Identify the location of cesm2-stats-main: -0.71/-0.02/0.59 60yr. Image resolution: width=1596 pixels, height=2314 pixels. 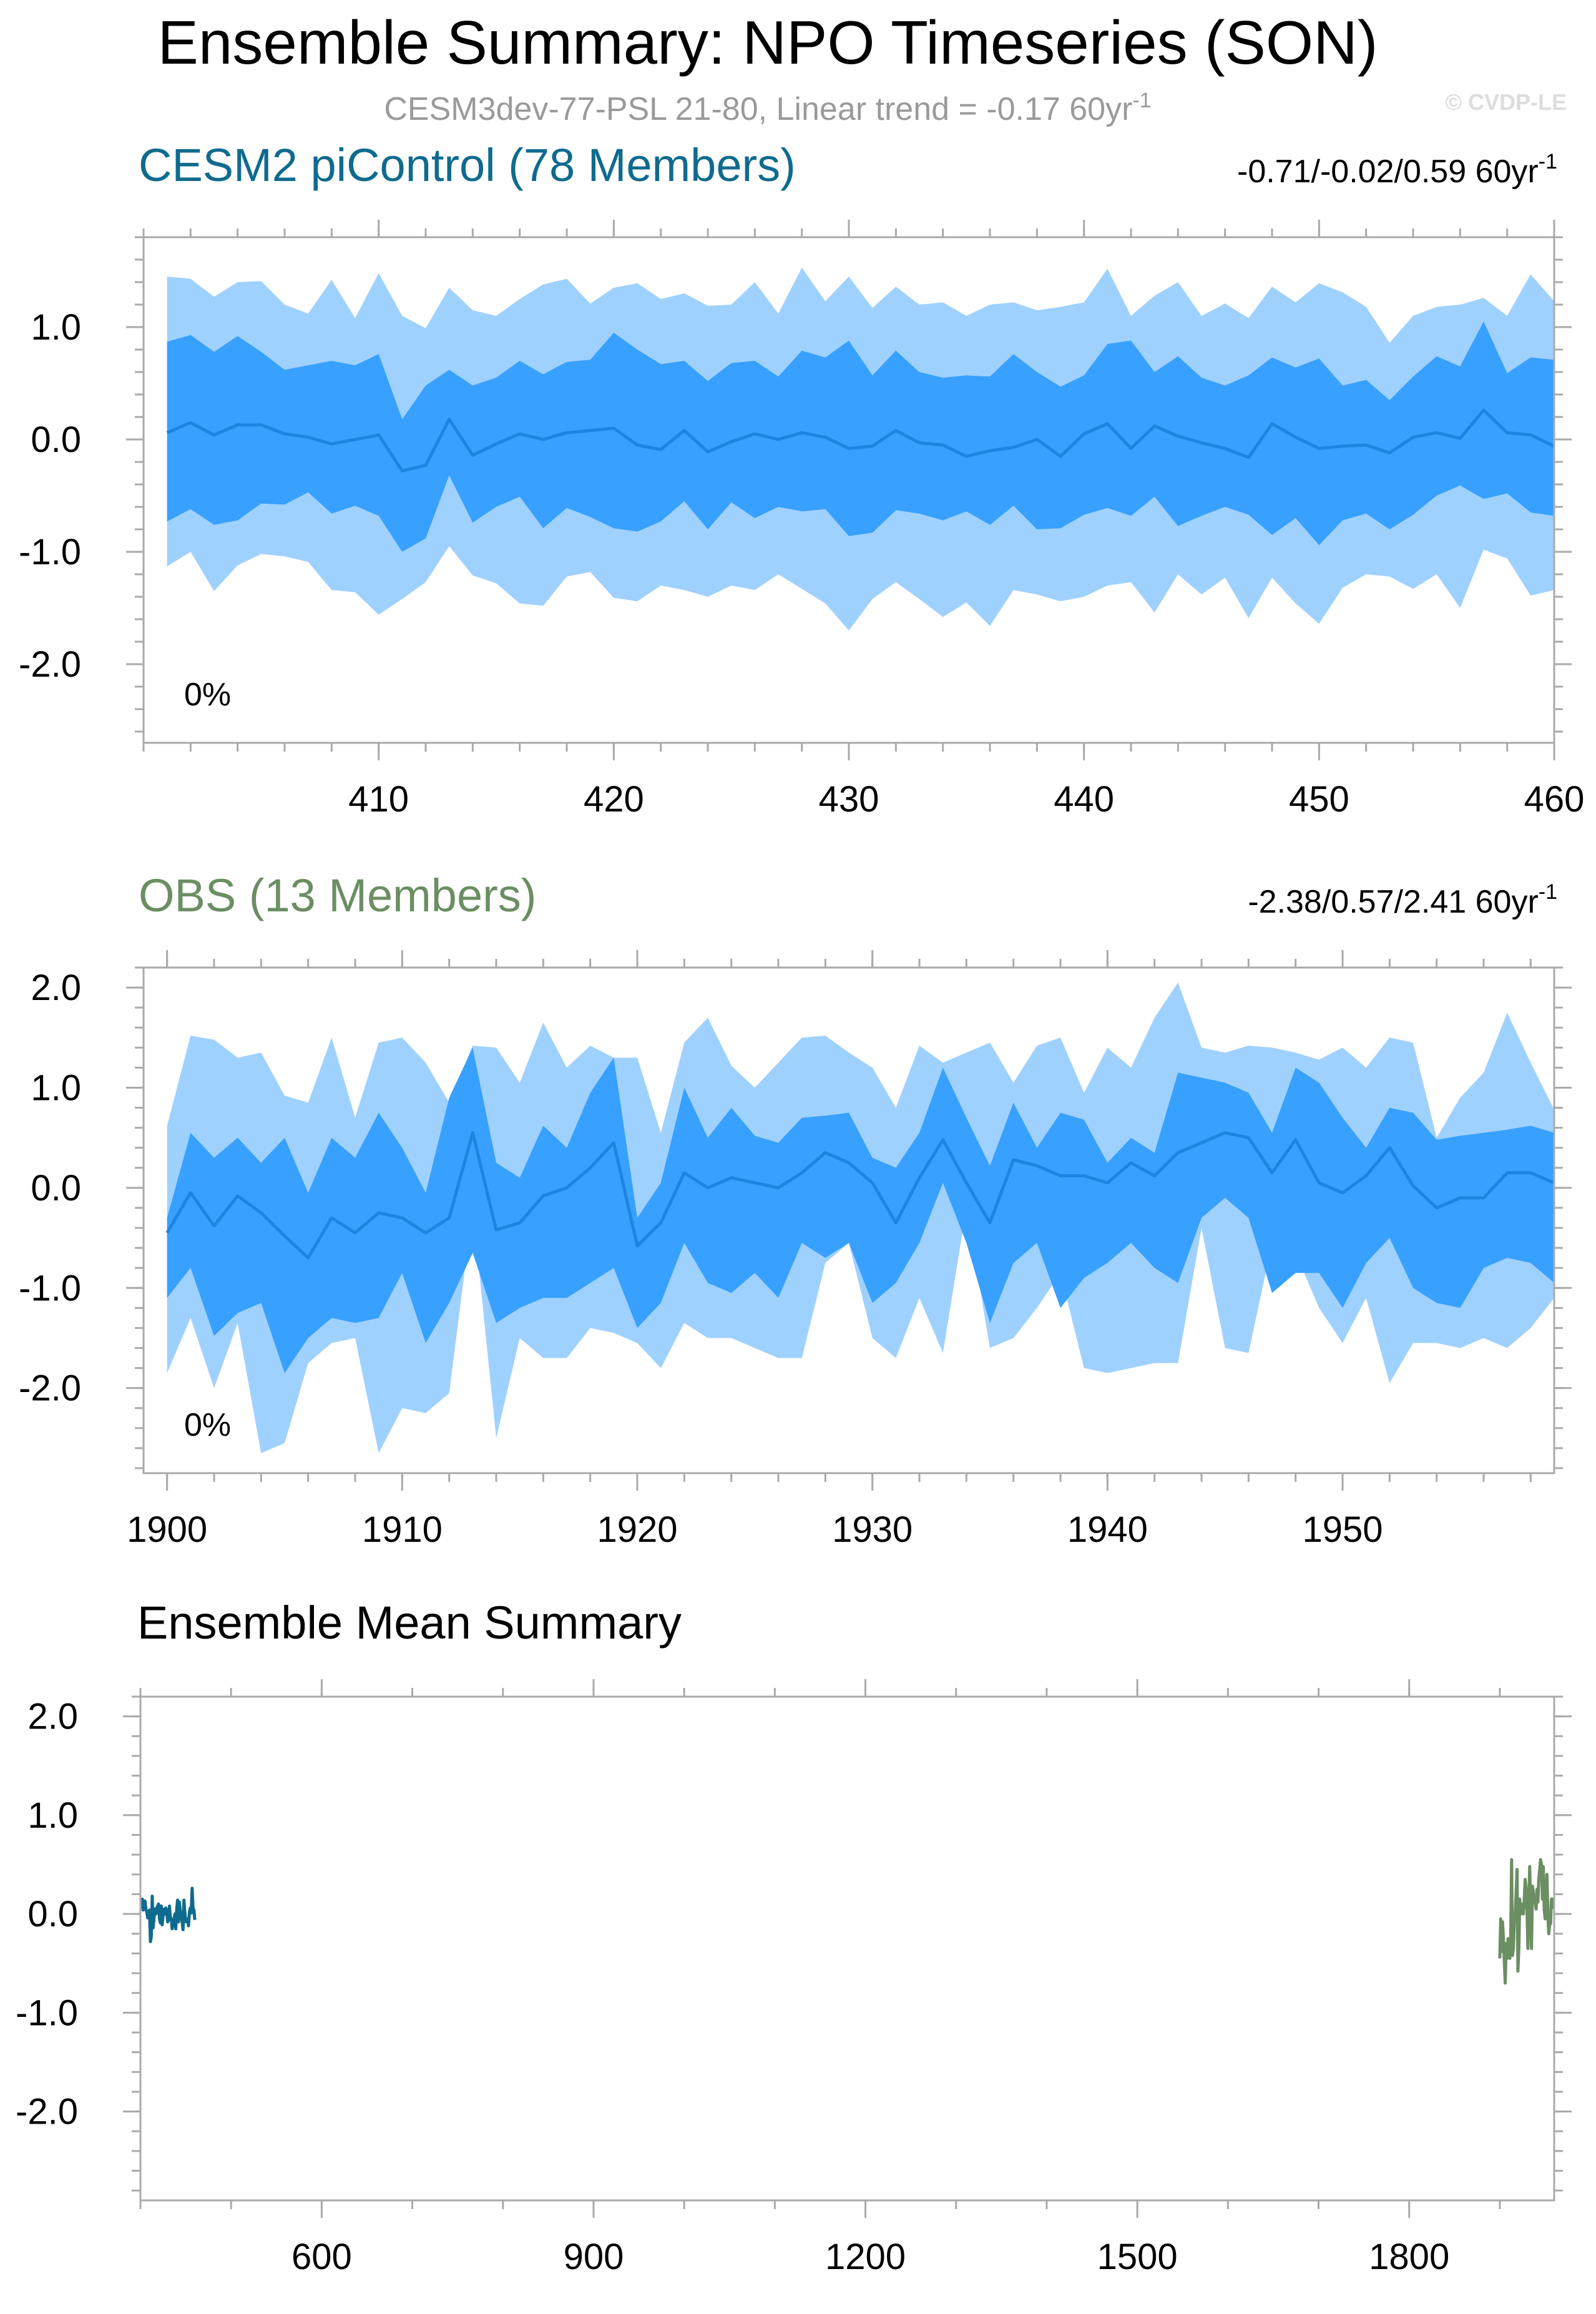
(1388, 172).